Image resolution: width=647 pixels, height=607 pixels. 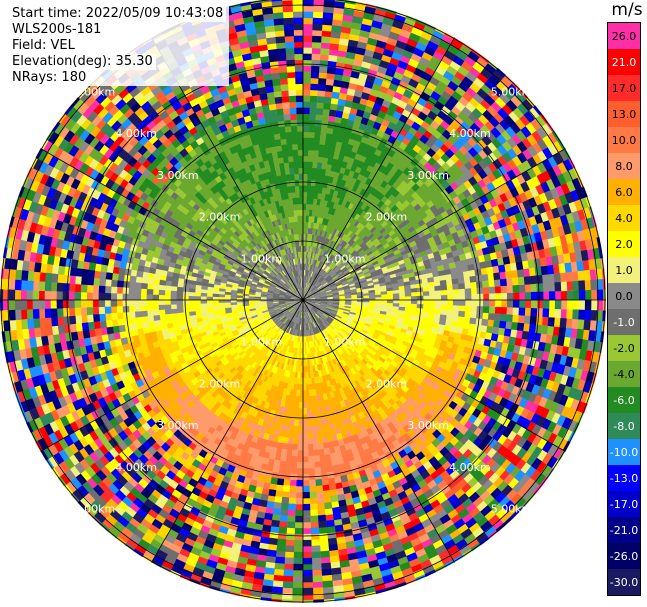 I want to click on colorbar-swatch: -6.0, so click(x=624, y=400).